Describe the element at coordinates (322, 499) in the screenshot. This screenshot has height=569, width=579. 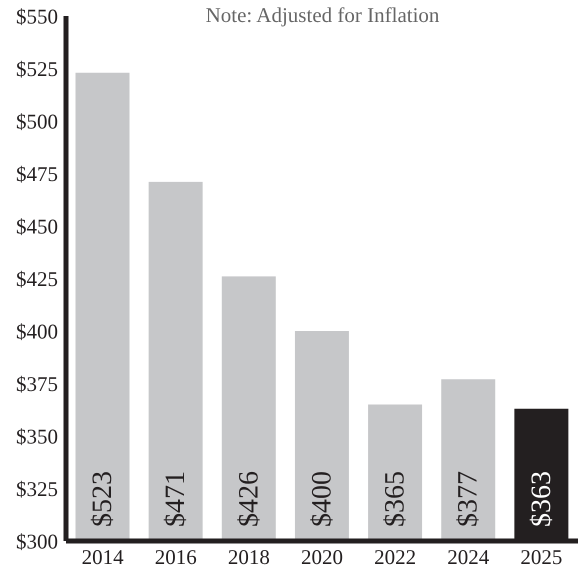
I see `data-label: $400` at that location.